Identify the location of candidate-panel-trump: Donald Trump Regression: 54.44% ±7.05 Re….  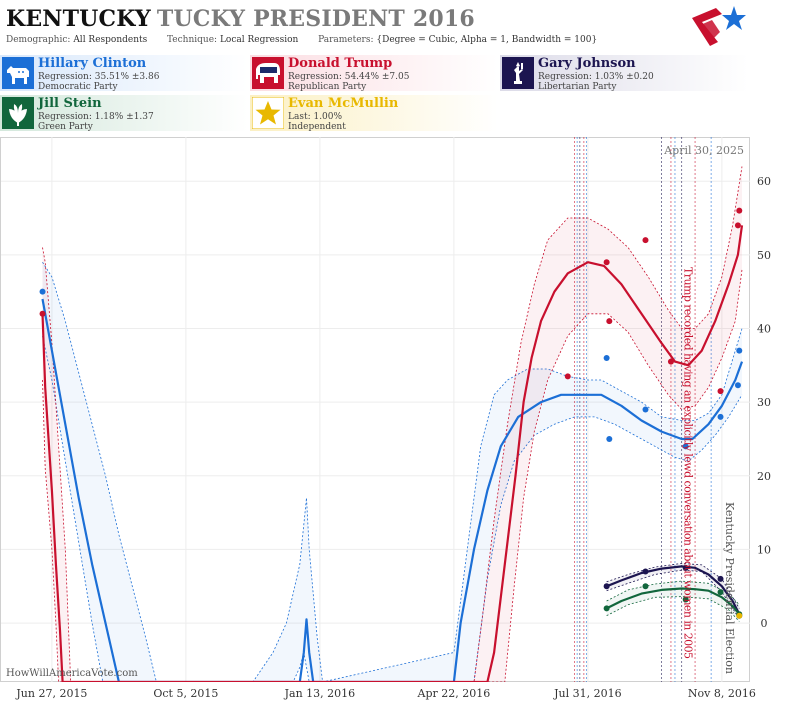
(374, 73).